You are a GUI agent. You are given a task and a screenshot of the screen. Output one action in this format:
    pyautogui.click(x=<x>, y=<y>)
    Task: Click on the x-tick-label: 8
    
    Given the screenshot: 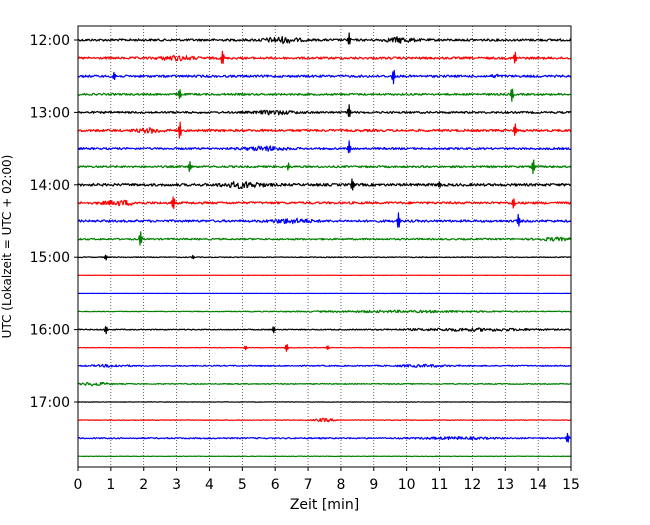 What is the action you would take?
    pyautogui.click(x=340, y=485)
    